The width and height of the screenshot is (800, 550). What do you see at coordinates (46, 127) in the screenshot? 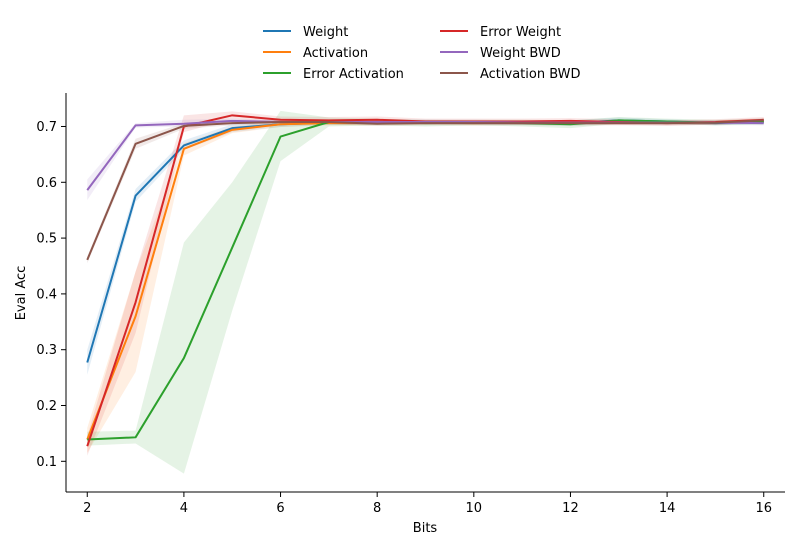
I see `y-tick-label: 0.7` at bounding box center [46, 127].